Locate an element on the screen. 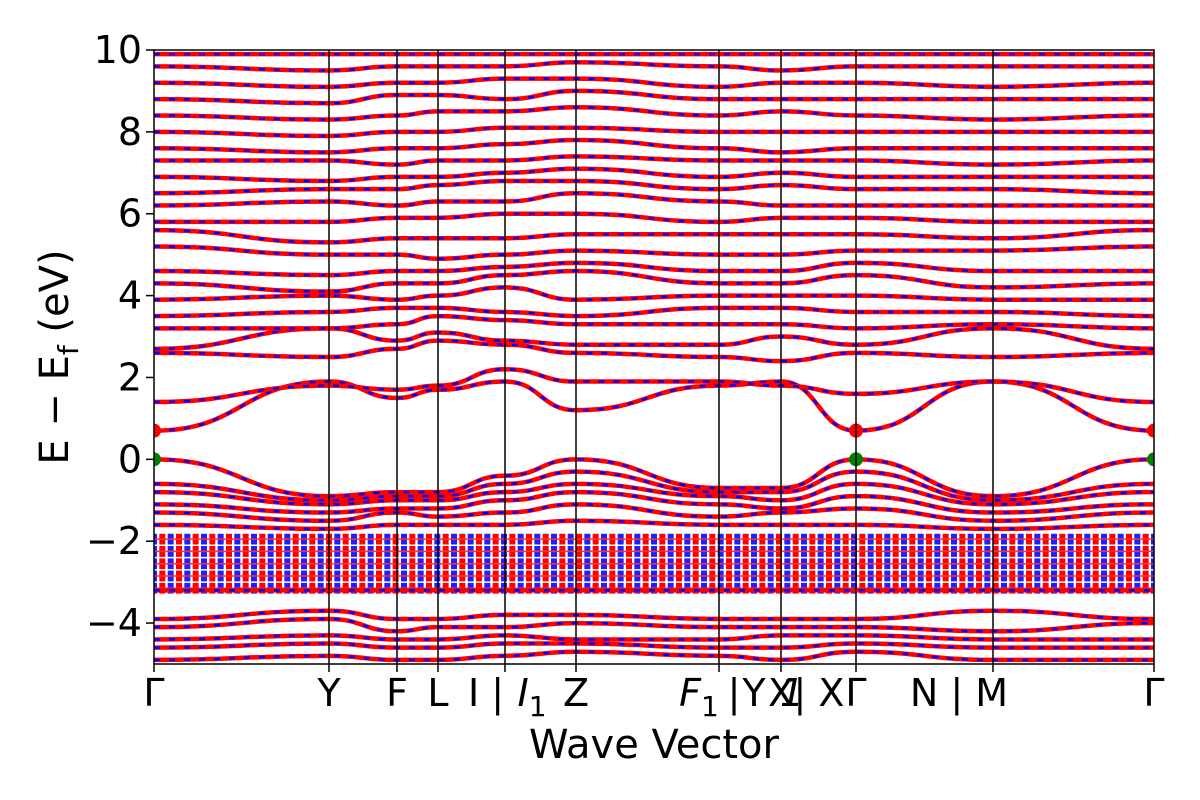 The image size is (1200, 800). y-axis-label-sub: f is located at coordinates (68, 349).